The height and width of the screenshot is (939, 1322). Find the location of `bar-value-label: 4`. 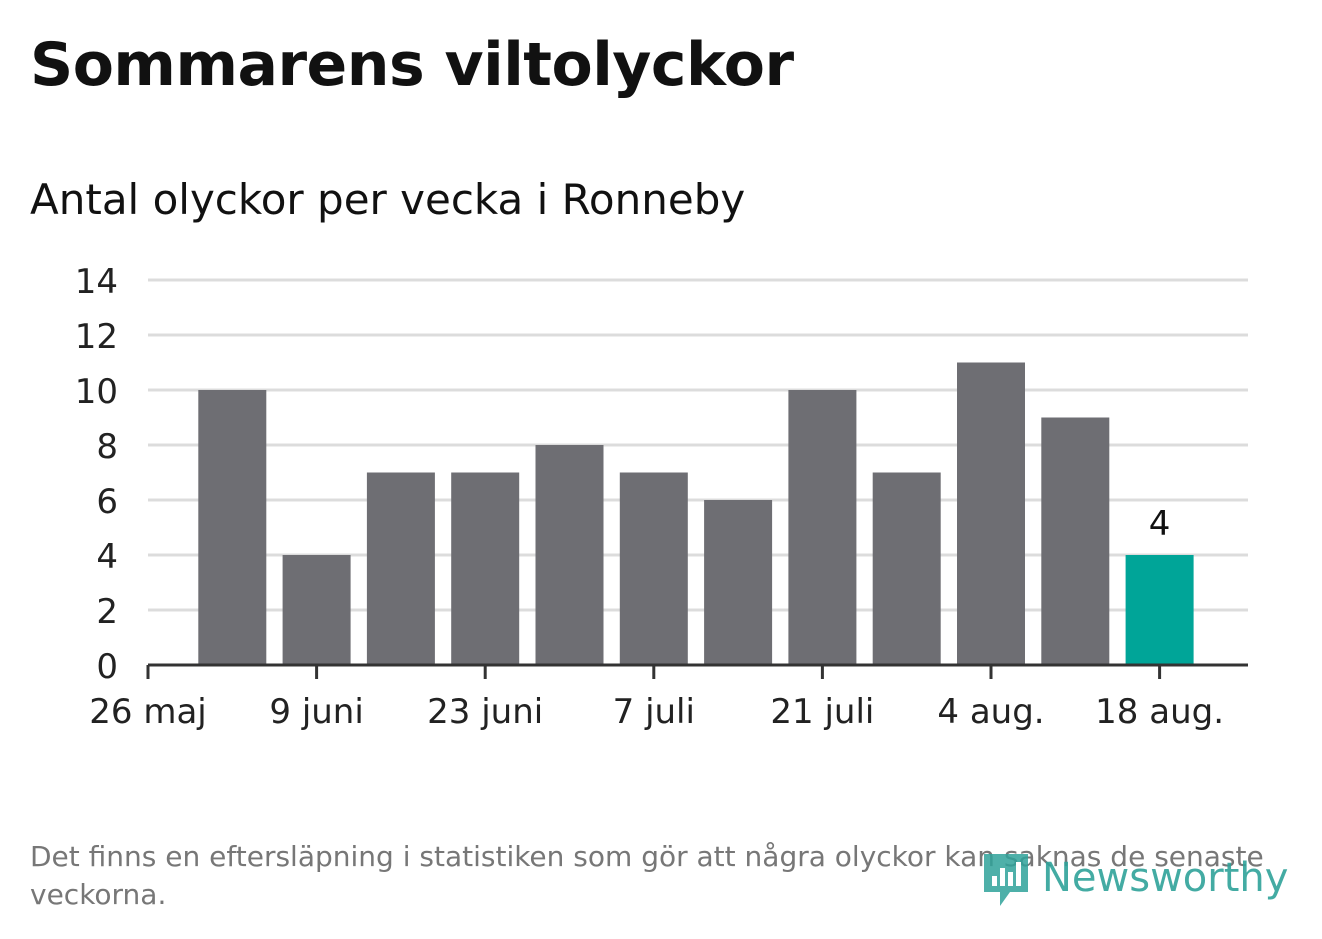

bar-value-label: 4 is located at coordinates (1160, 524).